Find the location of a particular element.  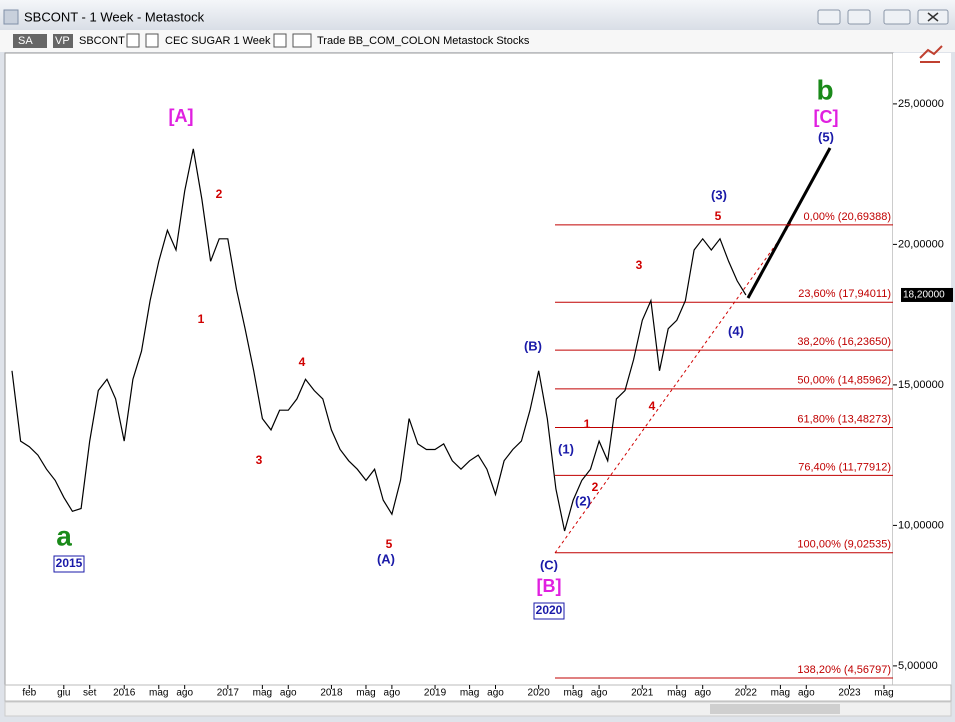

y-tick-label: 20,00000 is located at coordinates (921, 244).